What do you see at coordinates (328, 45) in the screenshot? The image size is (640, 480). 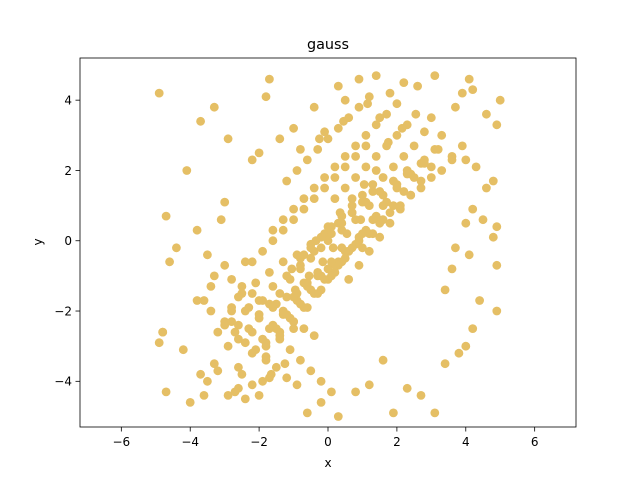 I see `chart-title: gauss` at bounding box center [328, 45].